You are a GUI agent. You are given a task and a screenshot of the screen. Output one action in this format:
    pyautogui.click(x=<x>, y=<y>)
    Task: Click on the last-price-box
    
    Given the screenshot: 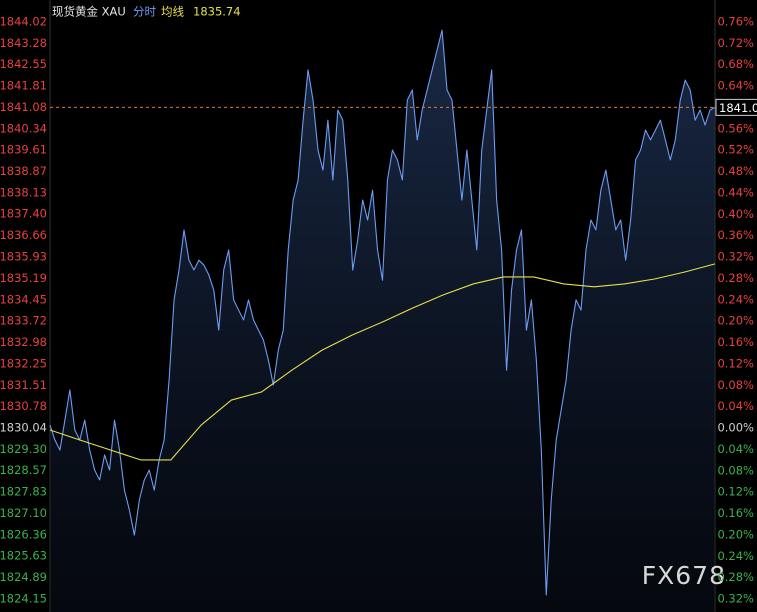 What is the action you would take?
    pyautogui.click(x=736, y=107)
    